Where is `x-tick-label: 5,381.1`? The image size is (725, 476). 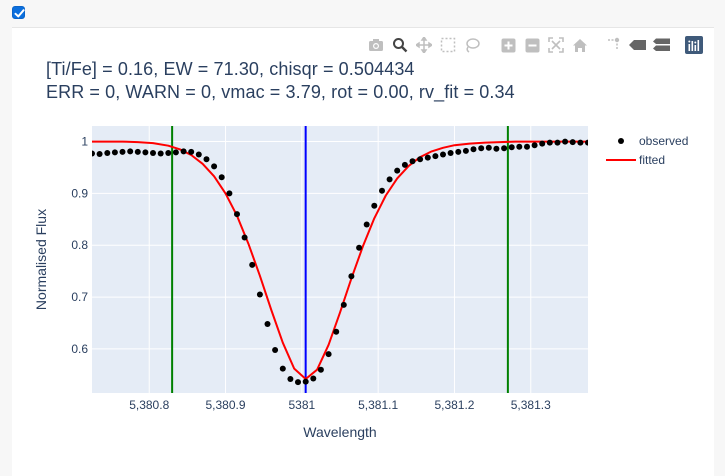
x-tick-label: 5,381.1 is located at coordinates (378, 405).